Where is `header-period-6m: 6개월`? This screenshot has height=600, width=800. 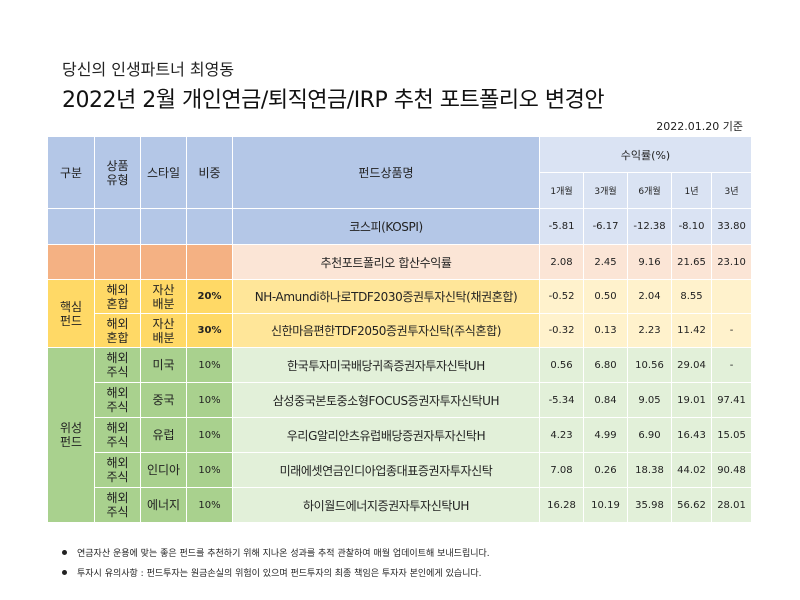
header-period-6m: 6개월 is located at coordinates (649, 190).